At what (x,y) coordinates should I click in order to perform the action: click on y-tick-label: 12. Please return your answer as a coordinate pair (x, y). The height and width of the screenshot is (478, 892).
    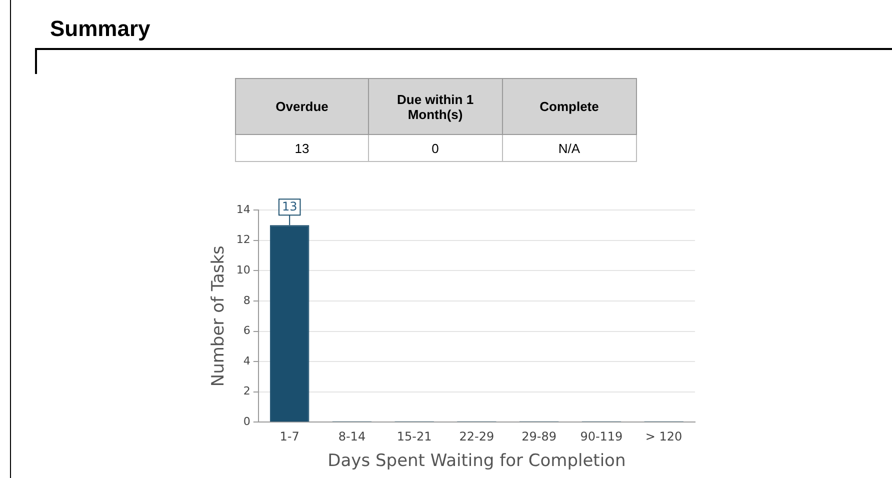
    Looking at the image, I should click on (243, 239).